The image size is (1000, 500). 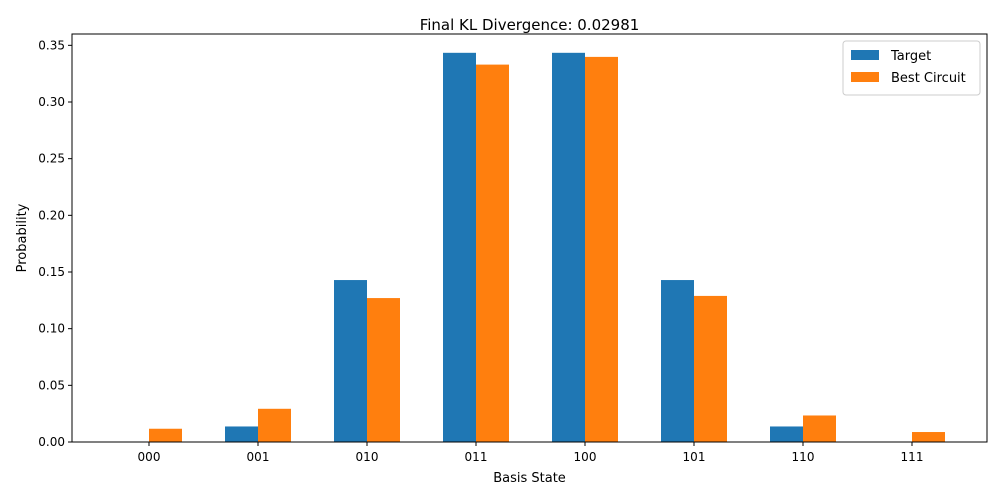 What do you see at coordinates (803, 457) in the screenshot?
I see `x-tick-label: 110` at bounding box center [803, 457].